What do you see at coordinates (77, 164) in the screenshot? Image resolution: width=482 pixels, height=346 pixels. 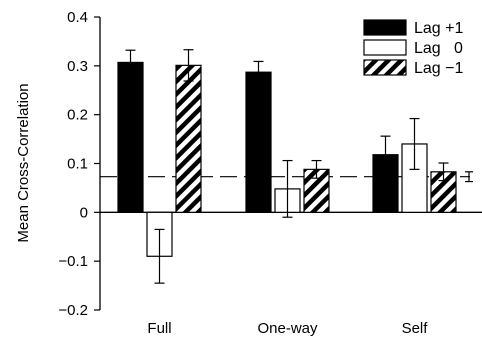 I see `y-tick-label: 0.1` at bounding box center [77, 164].